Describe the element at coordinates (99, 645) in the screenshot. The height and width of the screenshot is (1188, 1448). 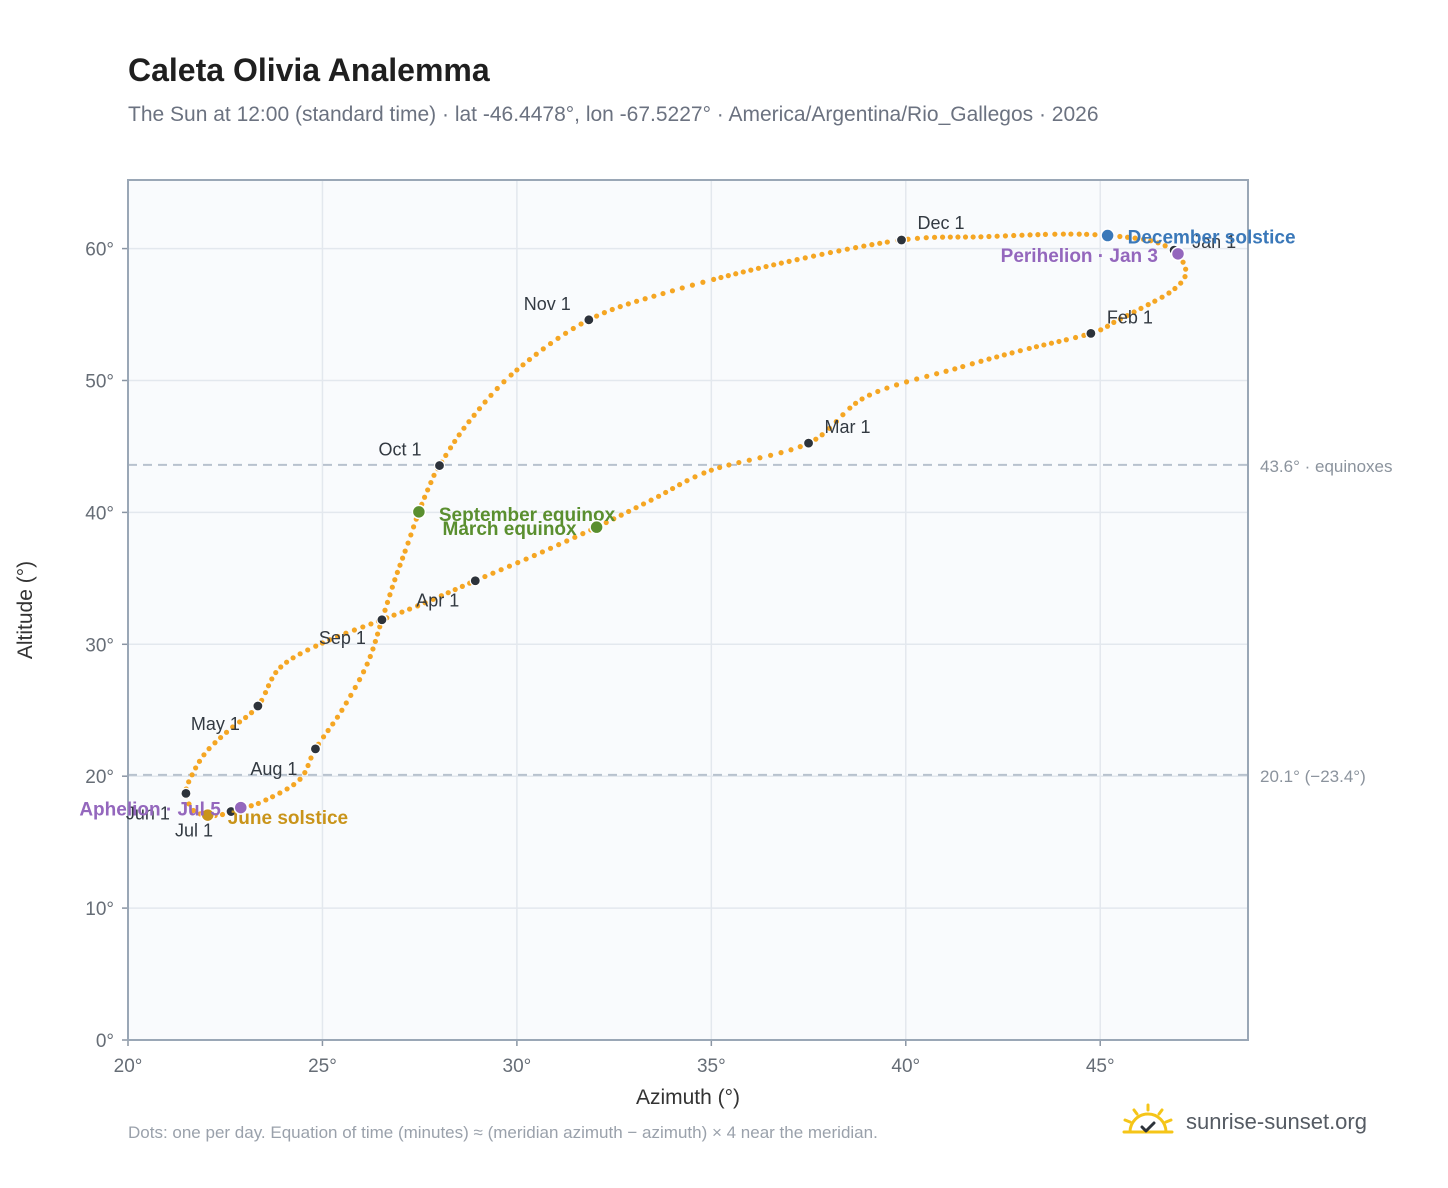
I see `y-tick-label: 30°` at that location.